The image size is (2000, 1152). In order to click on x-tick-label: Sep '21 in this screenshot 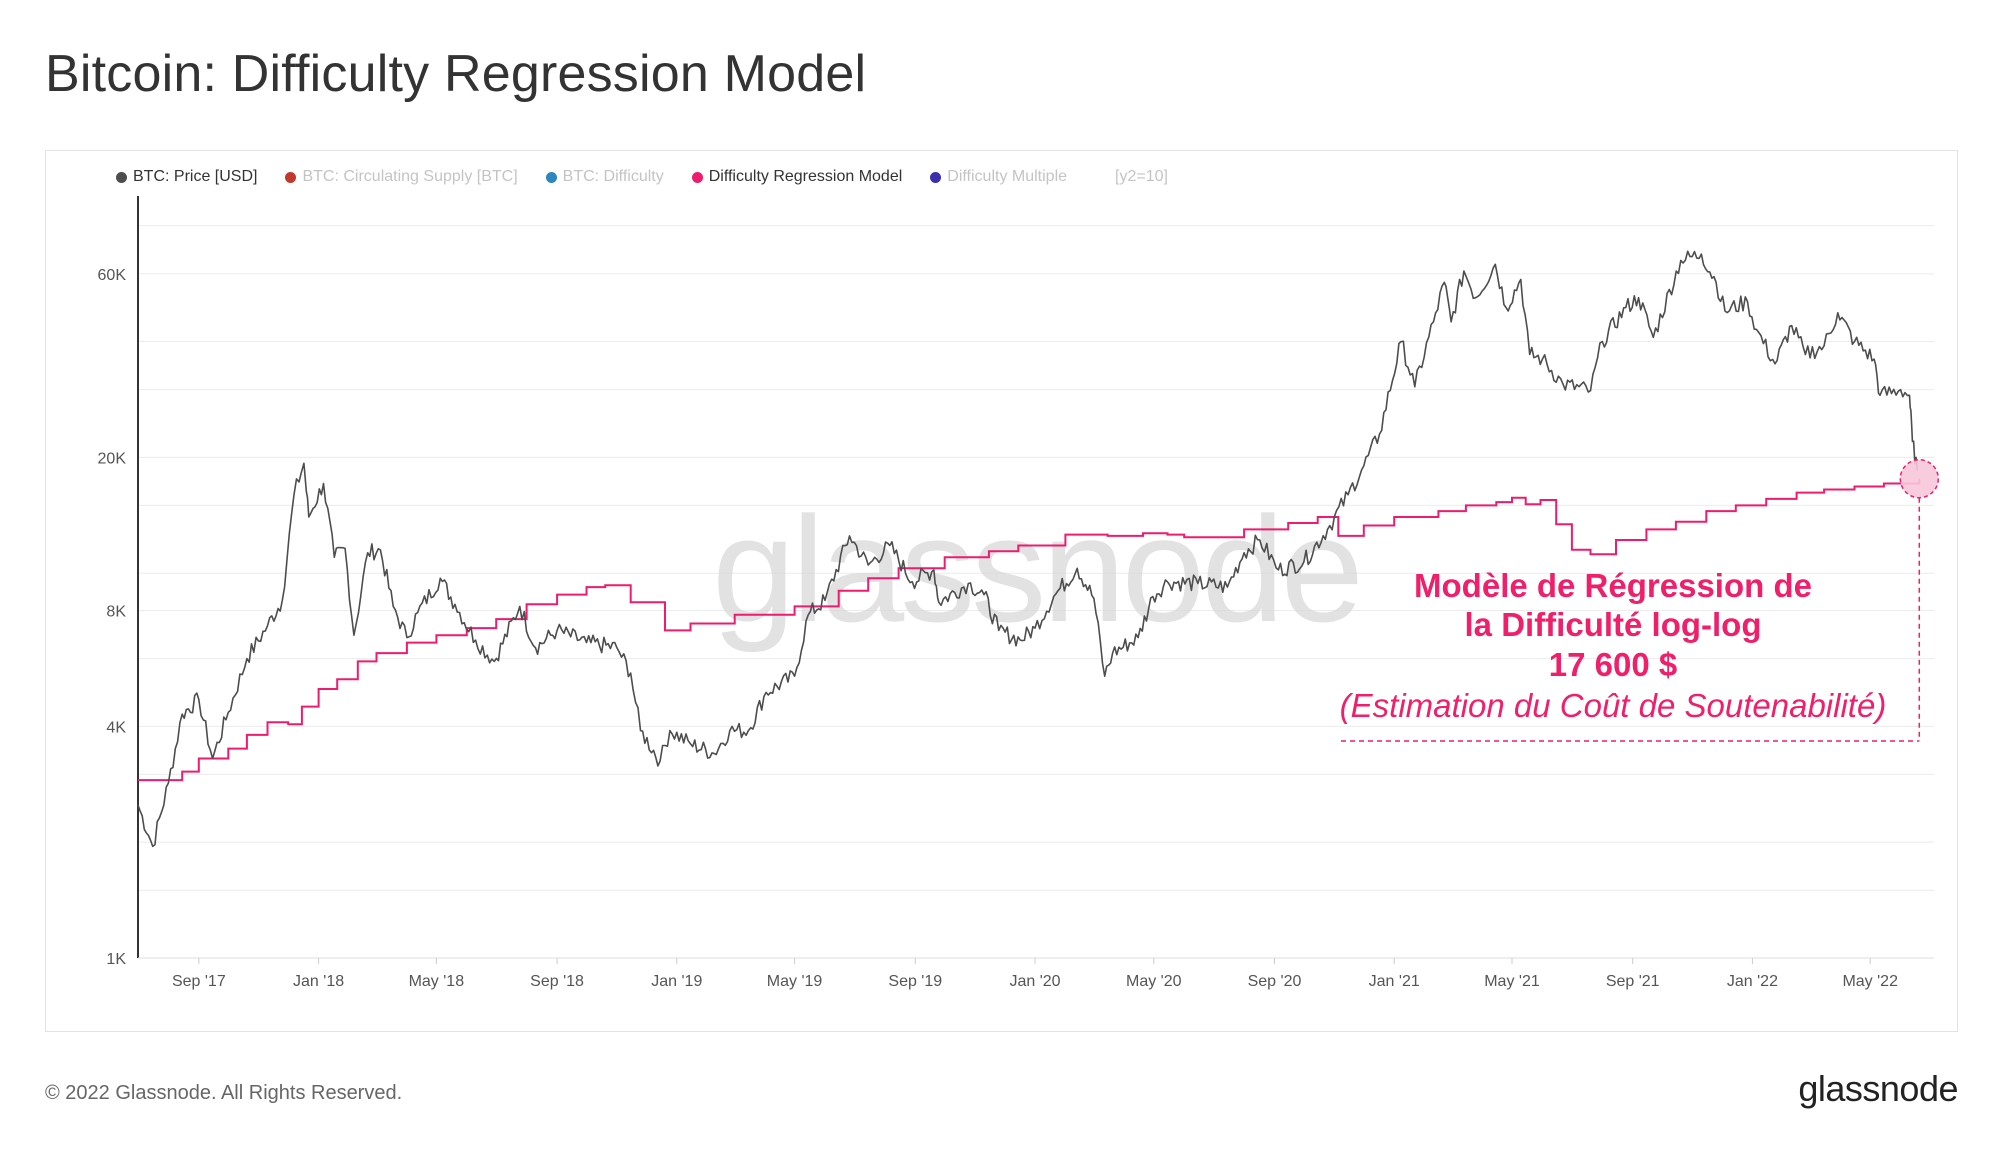, I will do `click(1633, 981)`.